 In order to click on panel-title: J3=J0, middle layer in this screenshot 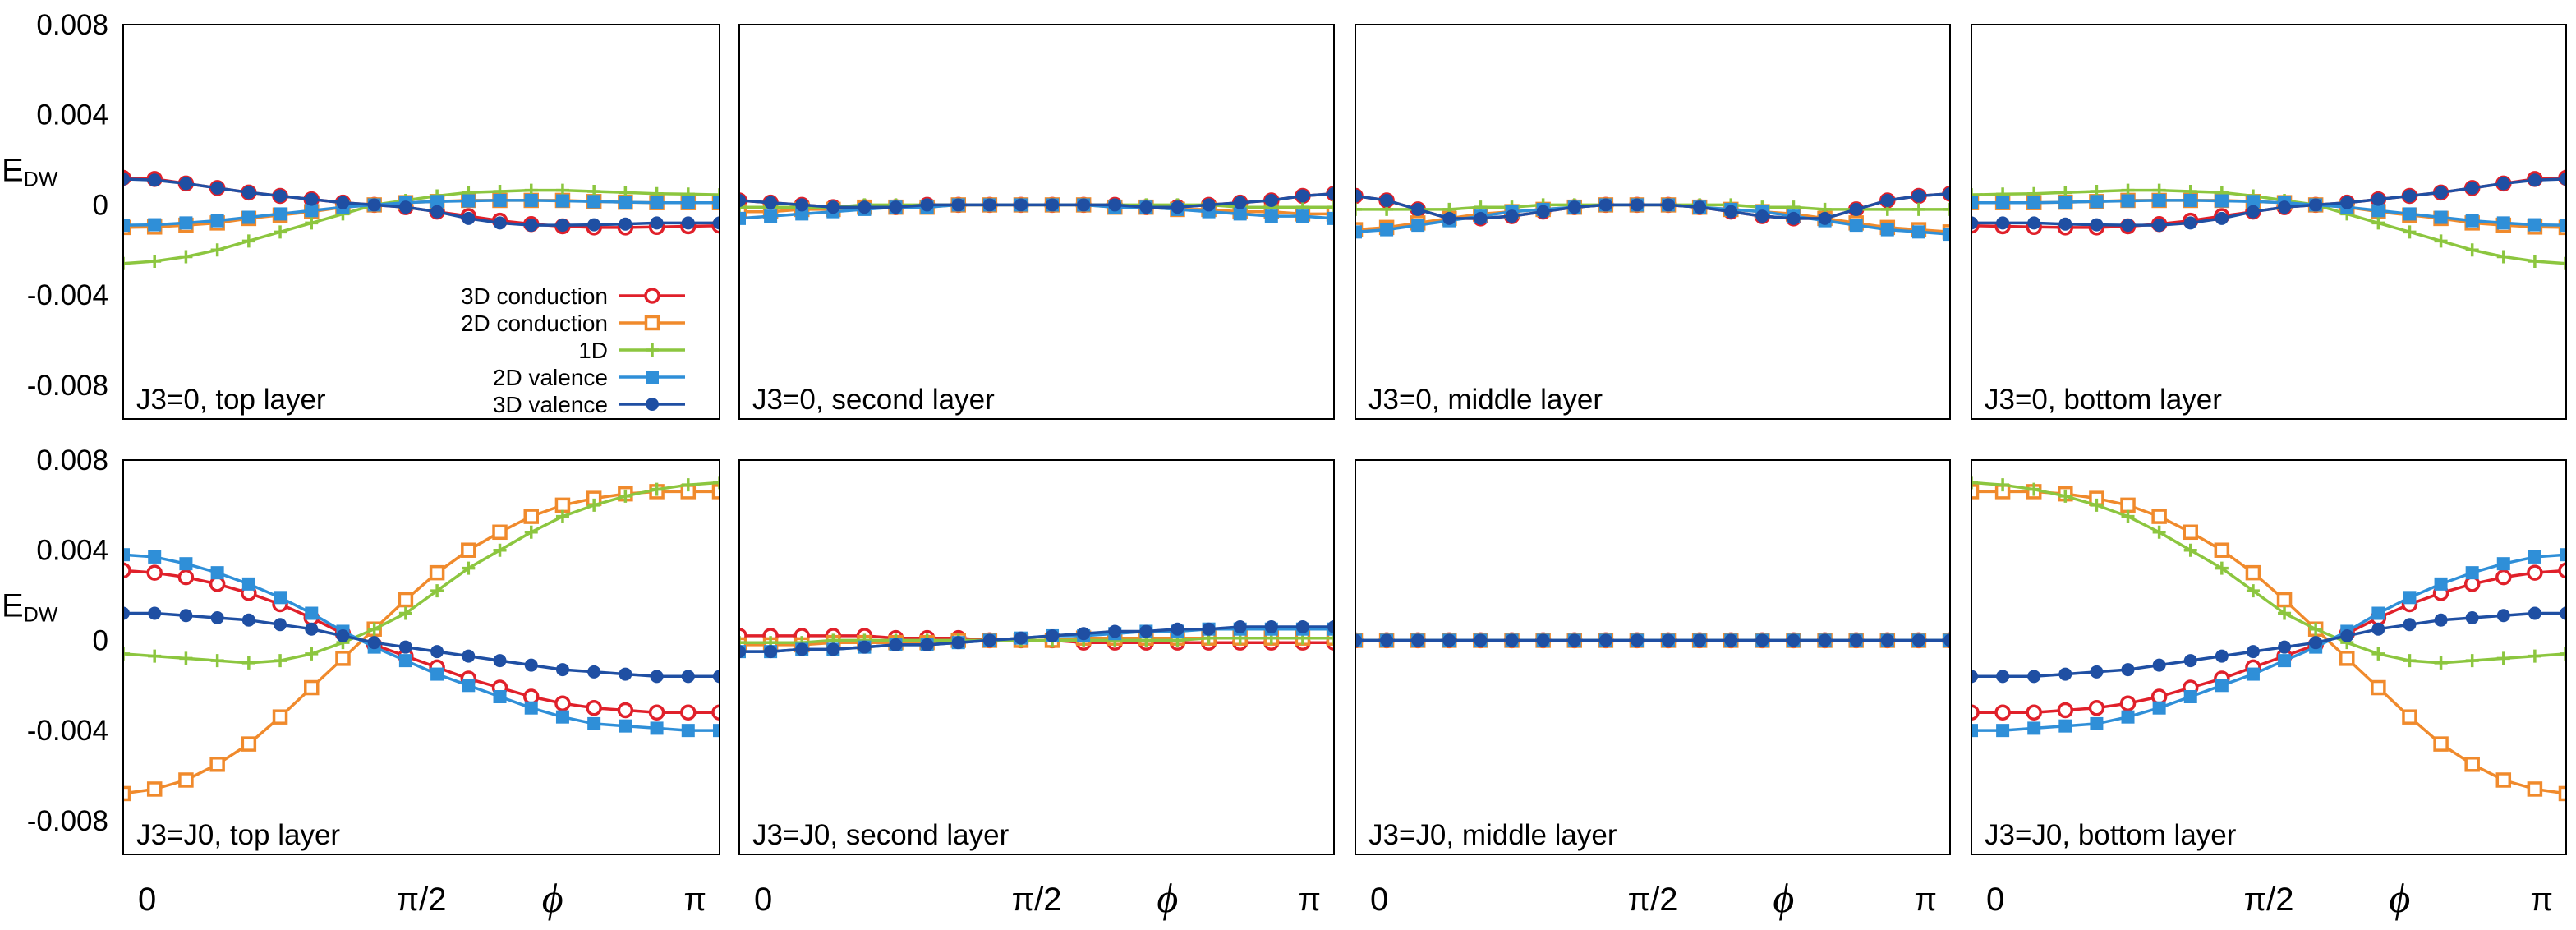, I will do `click(1492, 835)`.